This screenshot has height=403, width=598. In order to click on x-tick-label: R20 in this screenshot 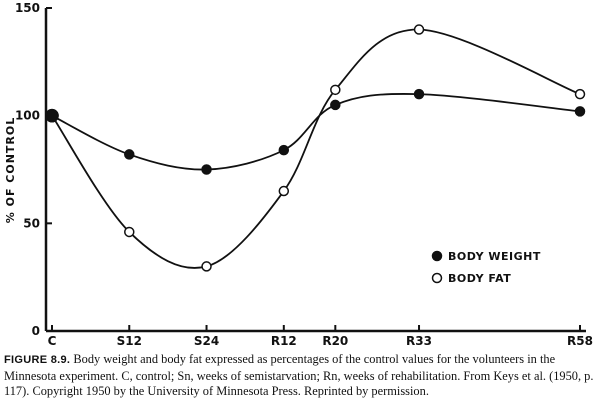, I will do `click(335, 341)`.